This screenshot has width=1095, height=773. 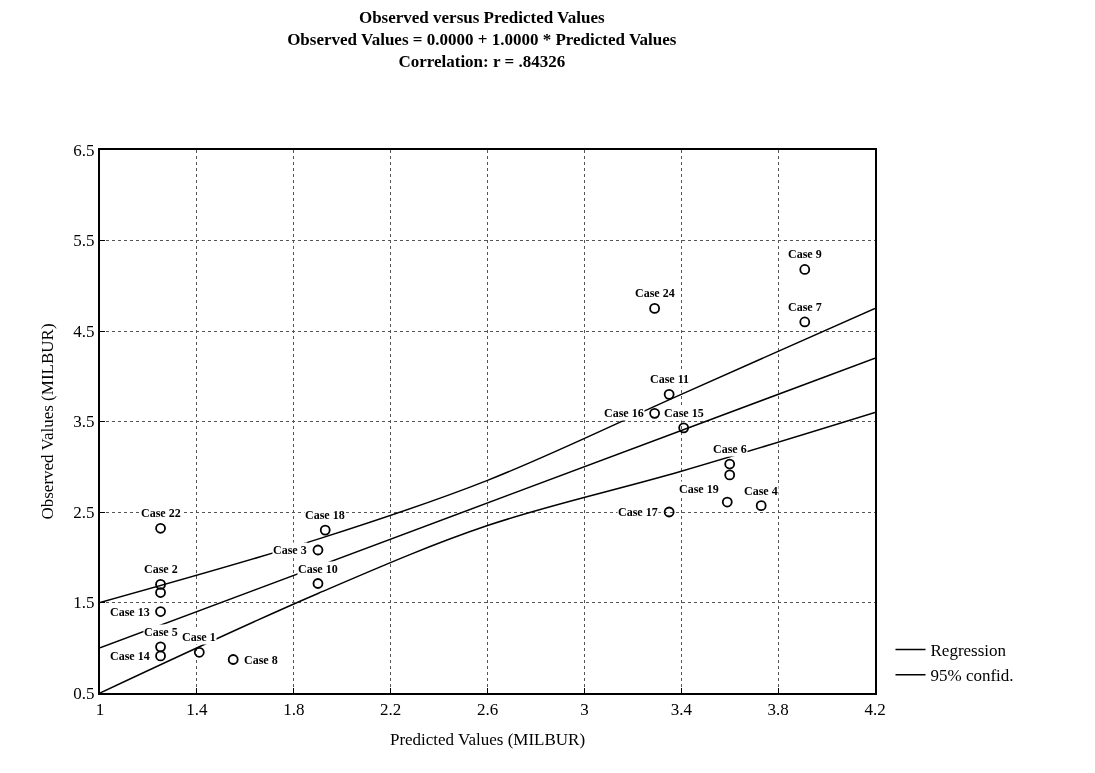 I want to click on annotation: Case 11, so click(x=669, y=379).